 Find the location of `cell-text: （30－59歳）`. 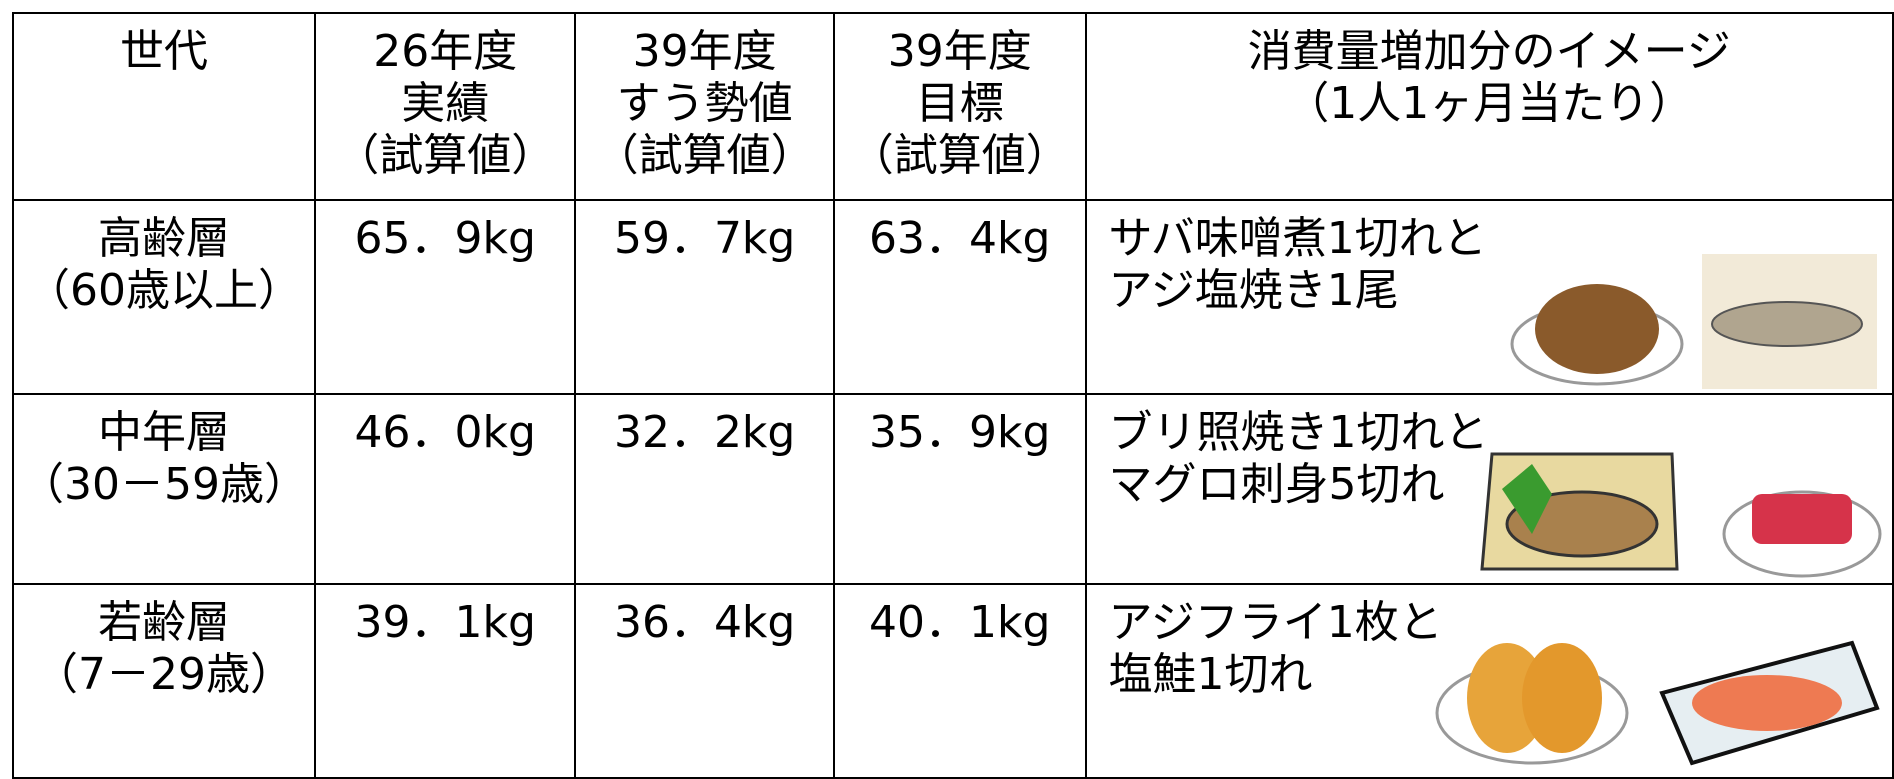

cell-text: （30－59歳） is located at coordinates (164, 484).